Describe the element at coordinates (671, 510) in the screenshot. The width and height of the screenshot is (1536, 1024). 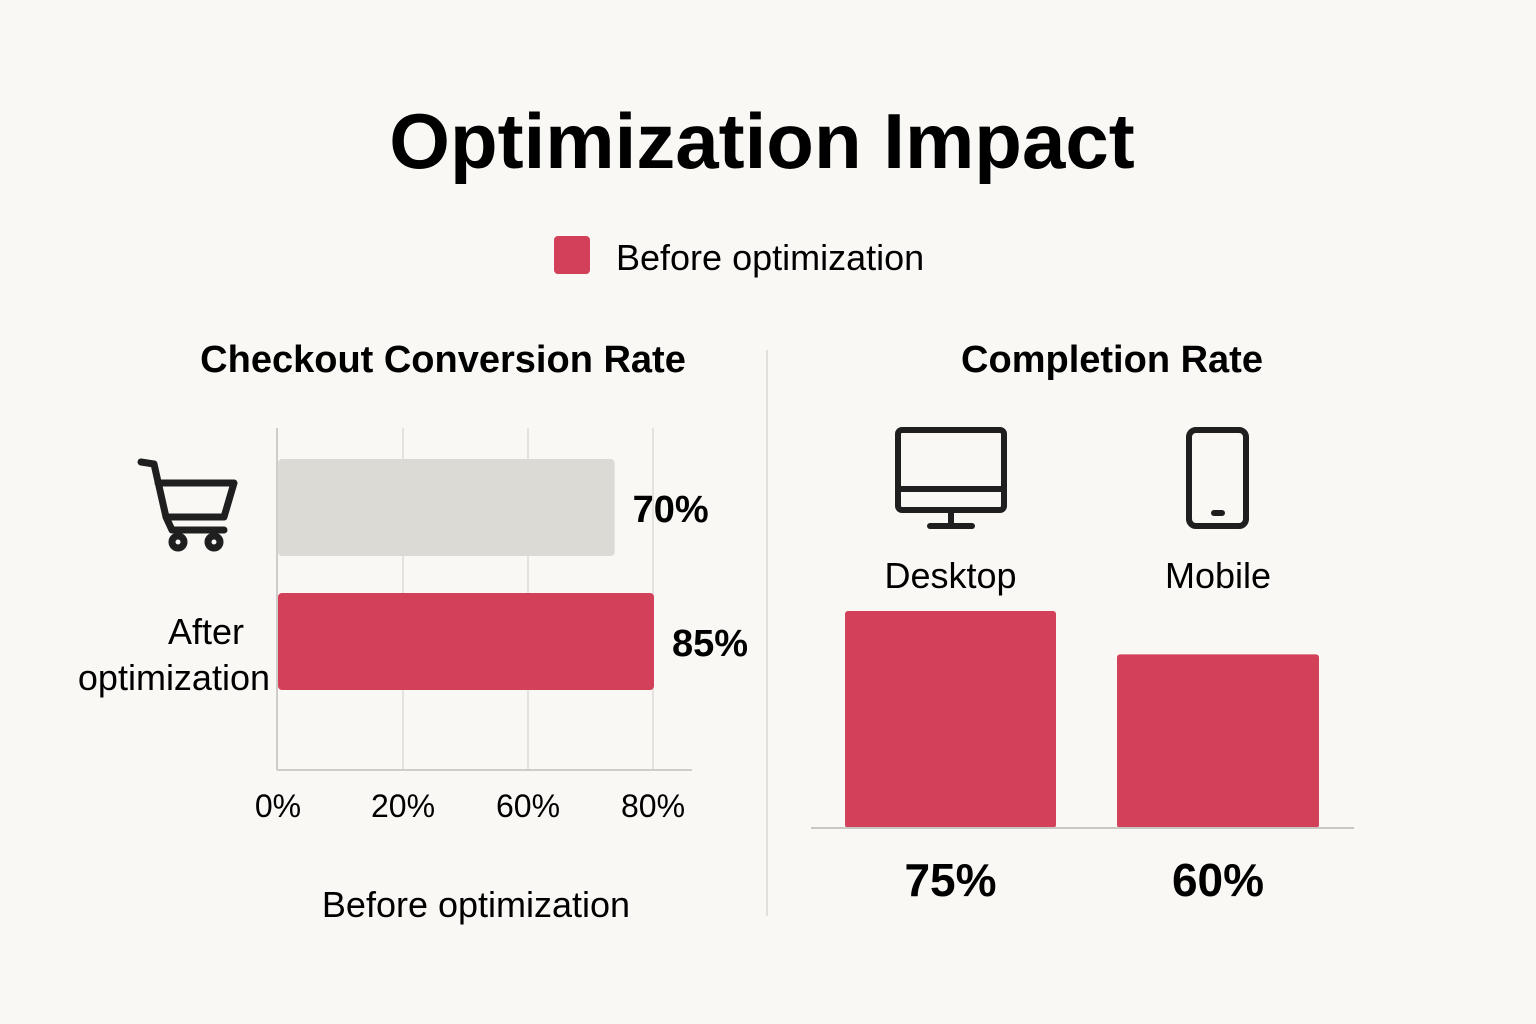
I see `bar-value-label: 70%` at that location.